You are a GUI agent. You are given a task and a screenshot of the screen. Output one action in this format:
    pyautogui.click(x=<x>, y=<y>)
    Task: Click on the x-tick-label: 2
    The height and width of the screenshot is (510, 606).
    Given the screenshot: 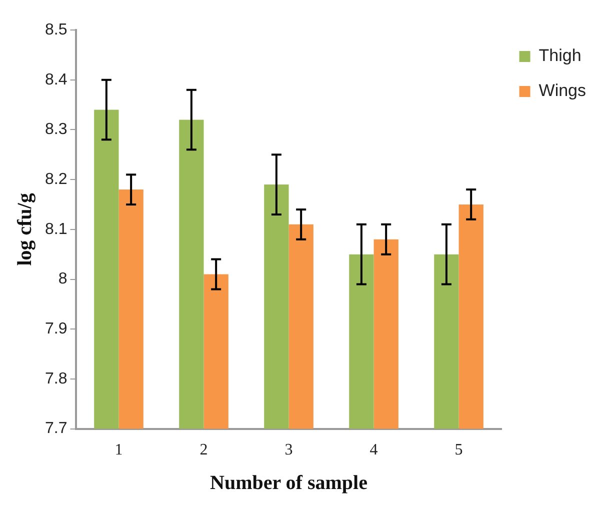 What is the action you would take?
    pyautogui.click(x=204, y=450)
    